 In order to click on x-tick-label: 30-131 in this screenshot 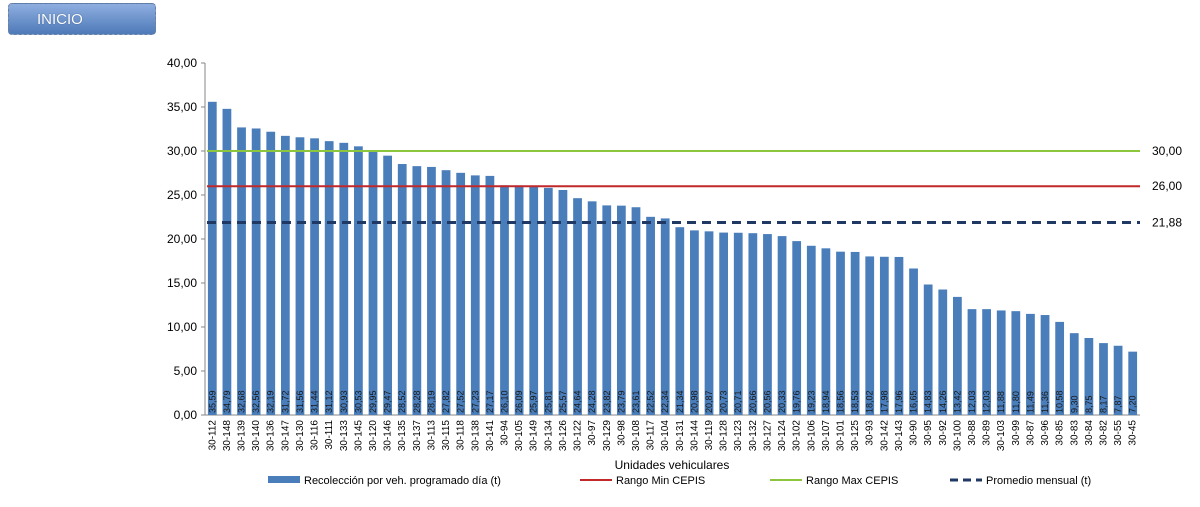, I will do `click(680, 436)`.